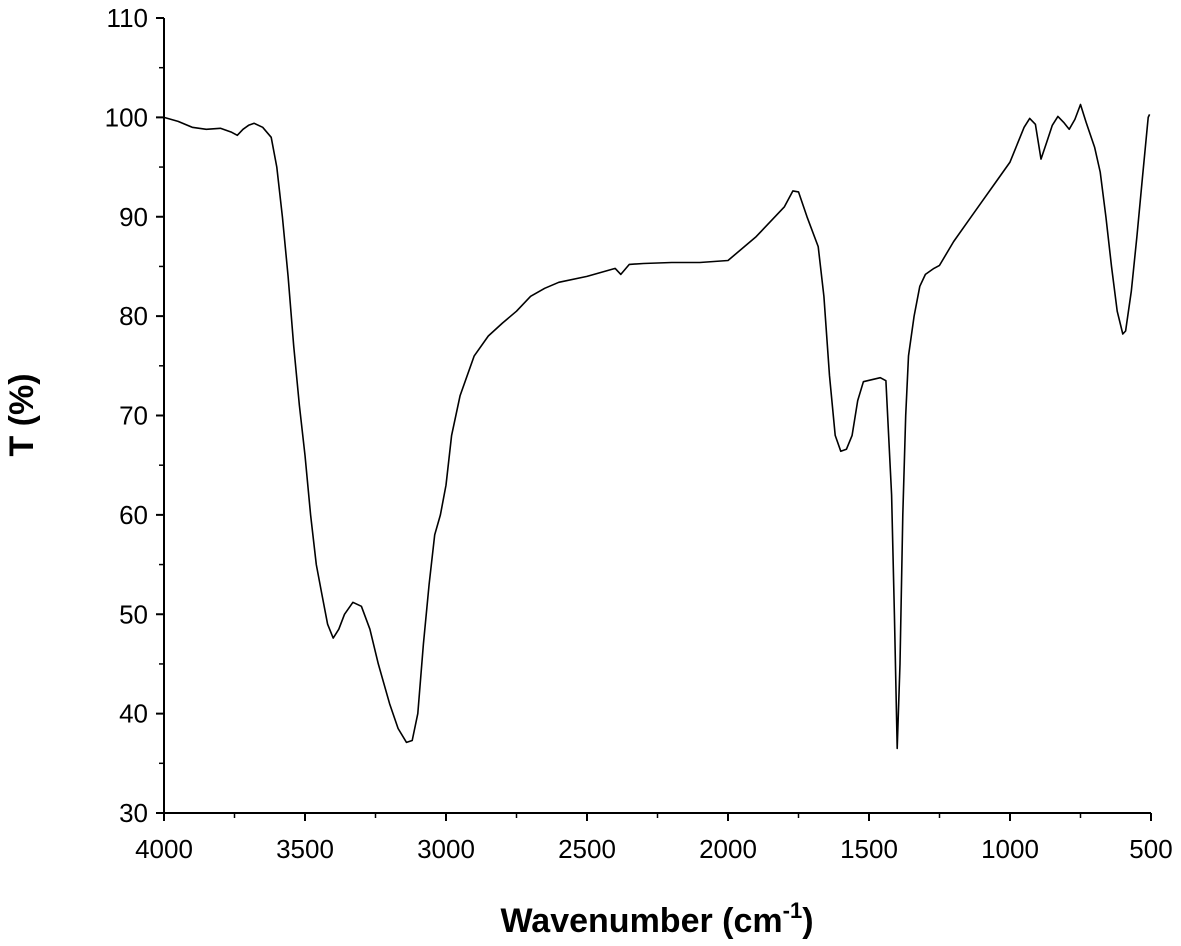  I want to click on y-tick-label: 100, so click(126, 117).